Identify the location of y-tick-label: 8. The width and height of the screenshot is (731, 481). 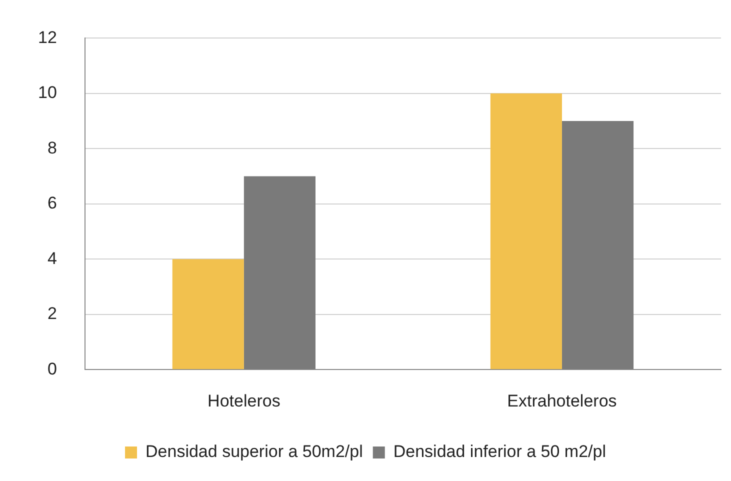
(52, 148).